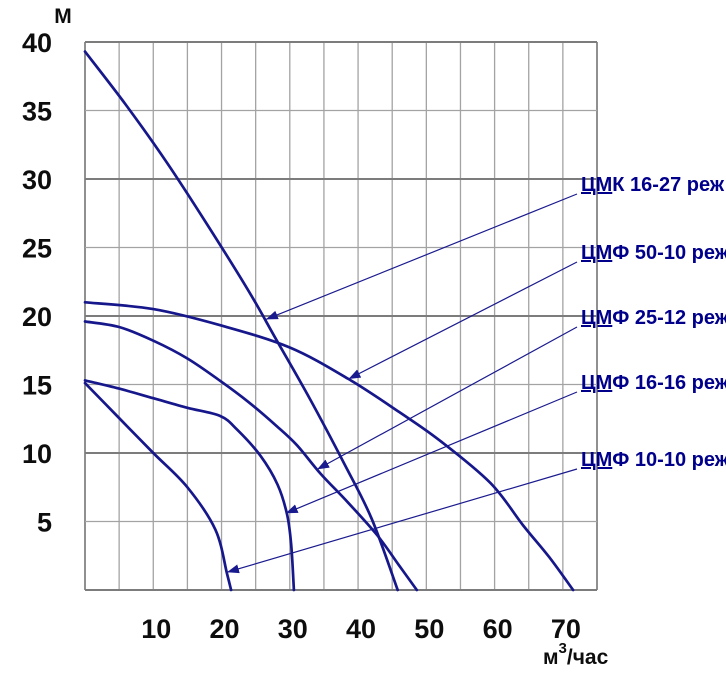 This screenshot has width=726, height=692. Describe the element at coordinates (225, 629) in the screenshot. I see `x-tick-label-20: 20` at that location.